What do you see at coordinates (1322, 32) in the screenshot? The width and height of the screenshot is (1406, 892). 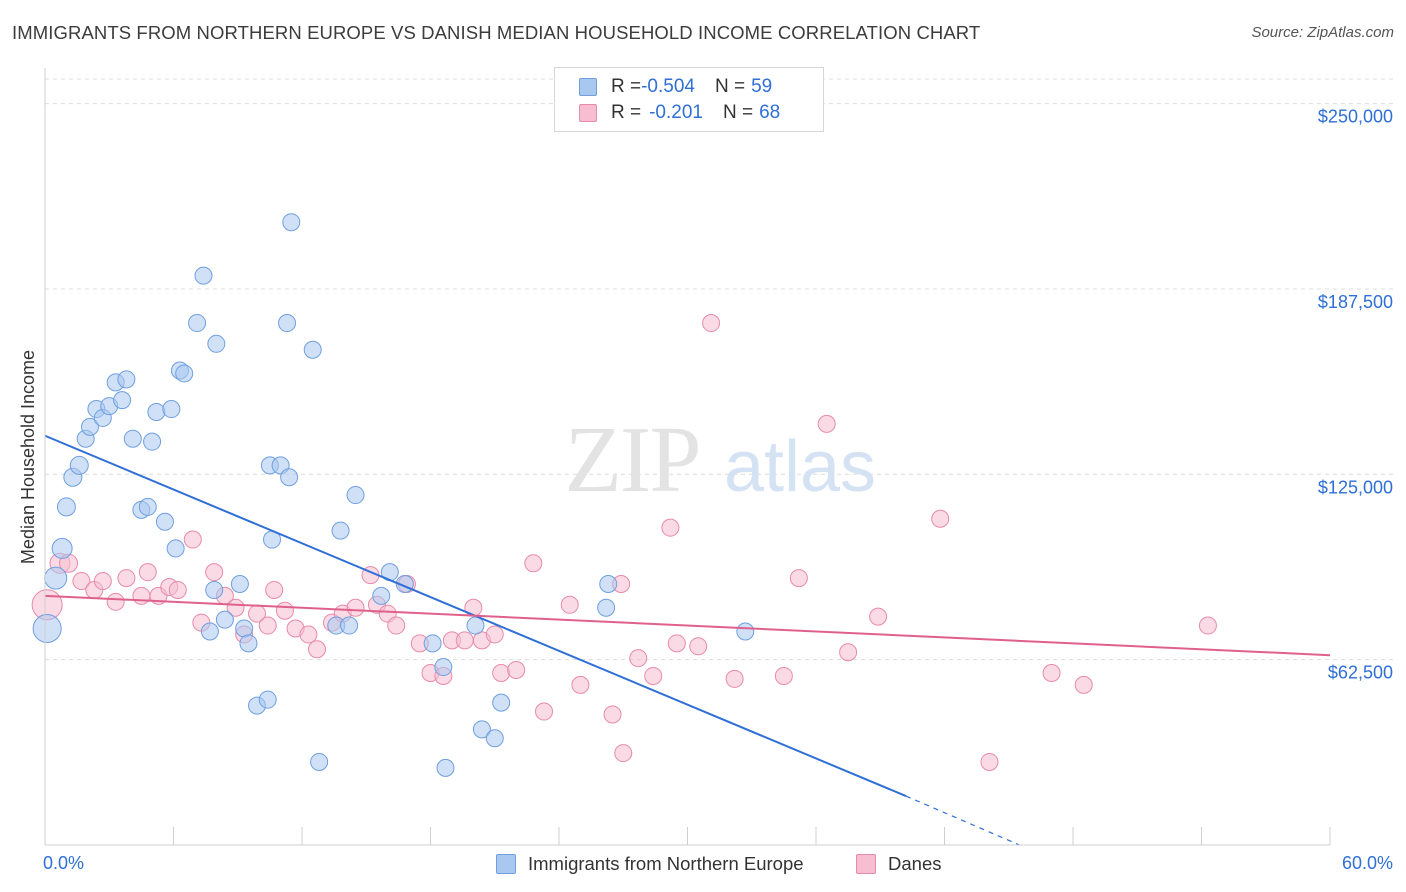 I see `source-label: Source: ZipAtlas.com` at bounding box center [1322, 32].